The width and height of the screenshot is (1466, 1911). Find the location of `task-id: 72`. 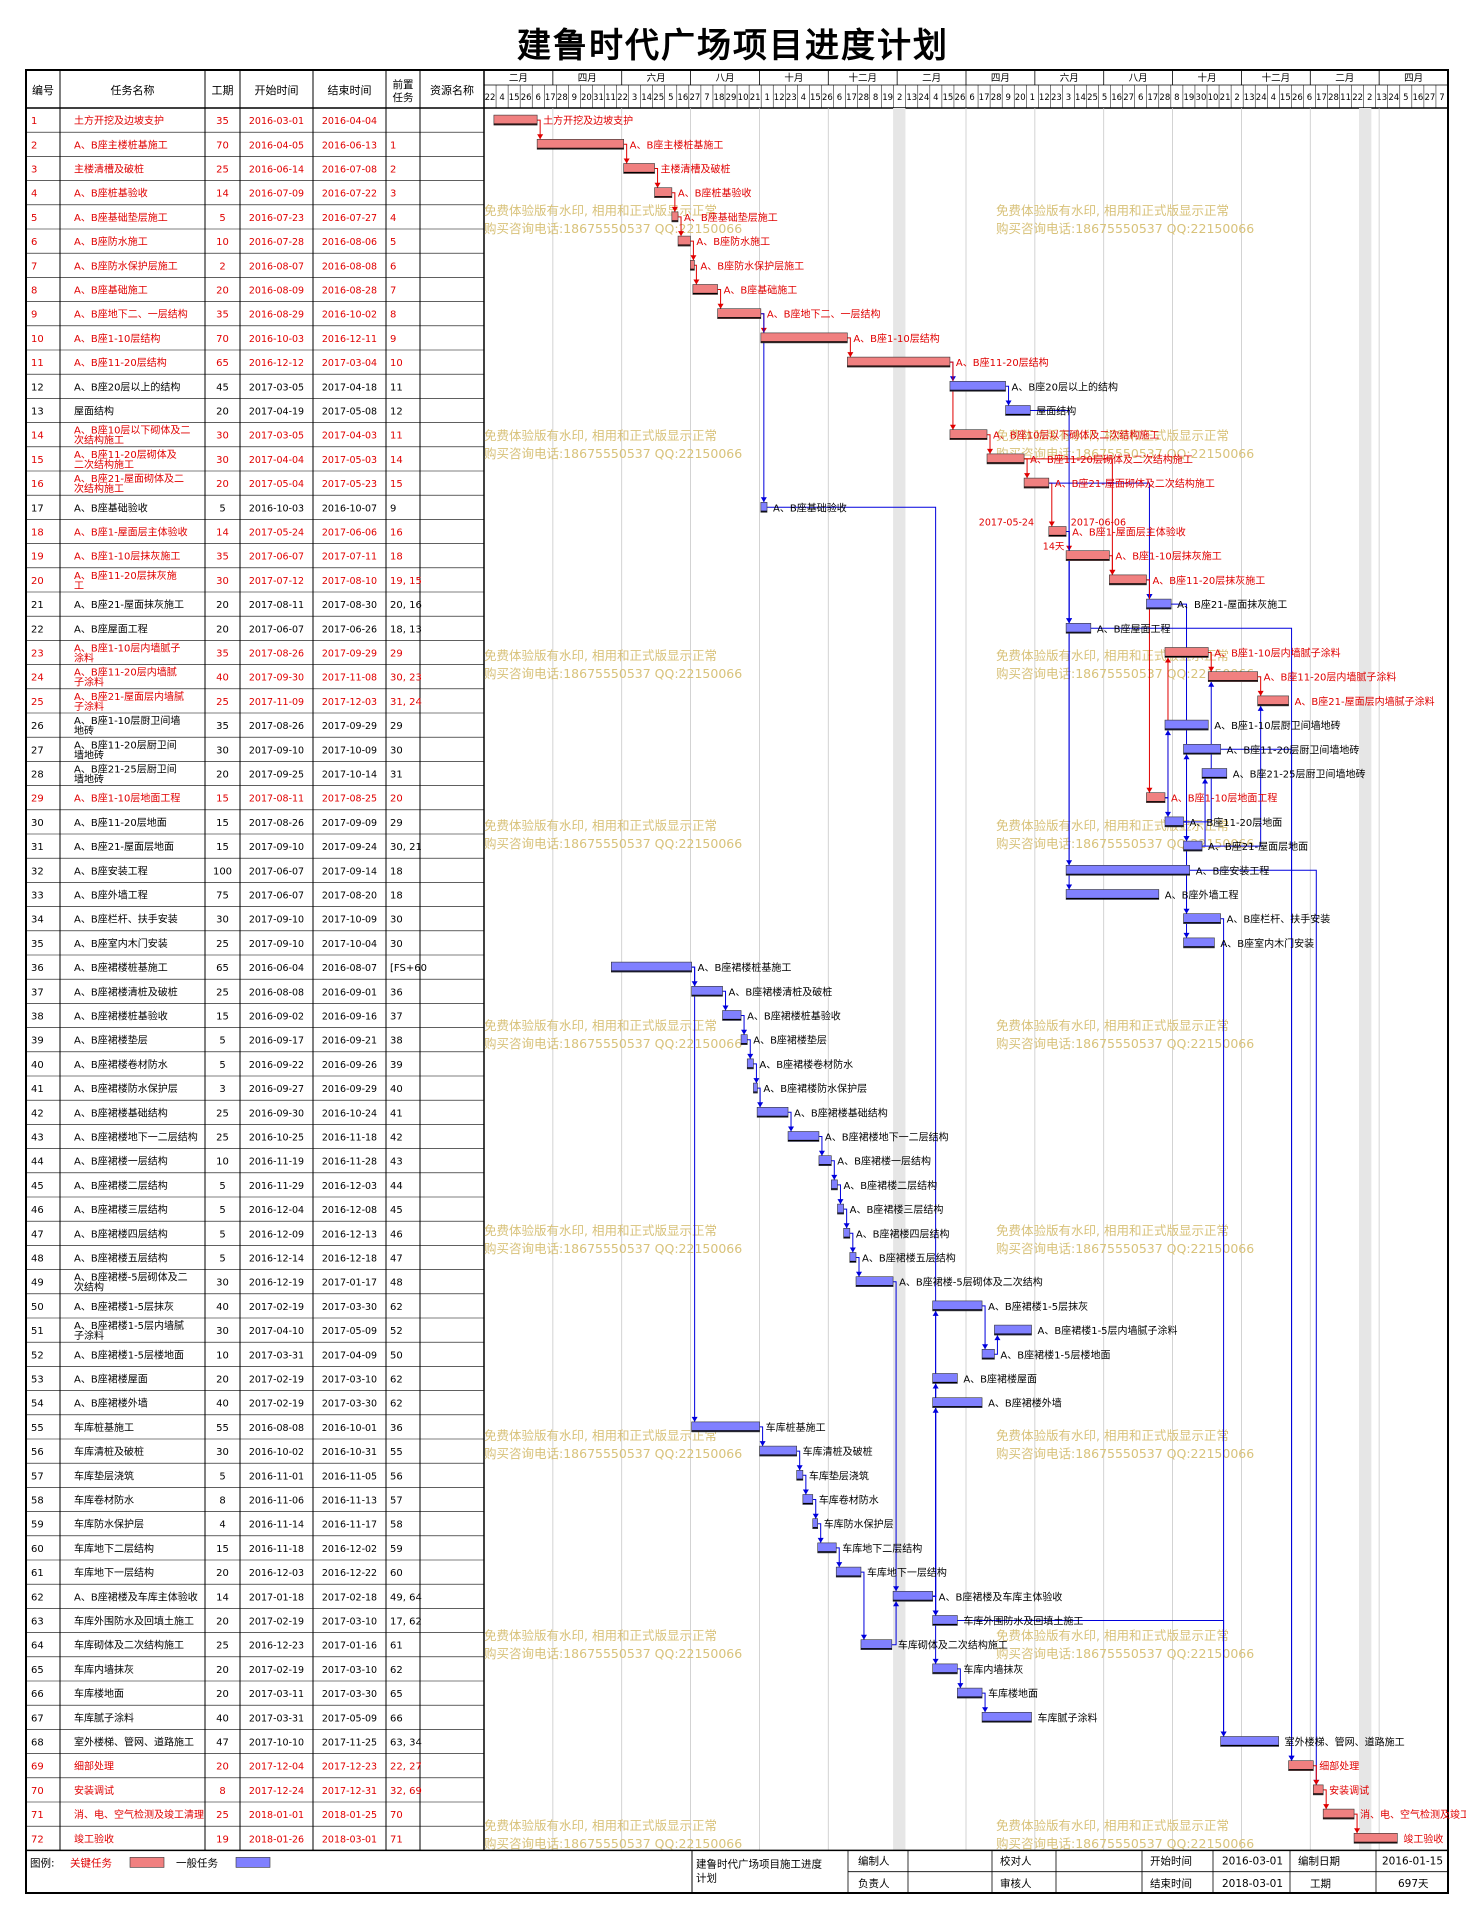

task-id: 72 is located at coordinates (37, 1839).